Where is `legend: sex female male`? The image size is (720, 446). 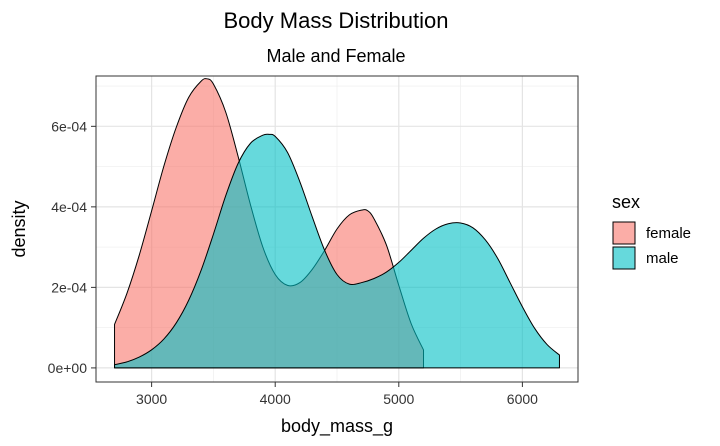 legend: sex female male is located at coordinates (651, 231).